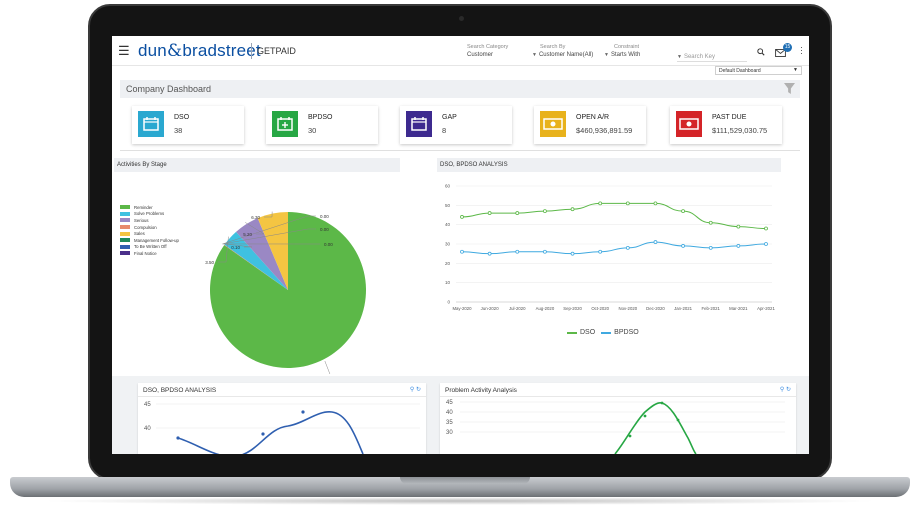 The image size is (920, 520). Describe the element at coordinates (622, 51) in the screenshot. I see `constraint-select: Constraint ▼ Starts With` at that location.